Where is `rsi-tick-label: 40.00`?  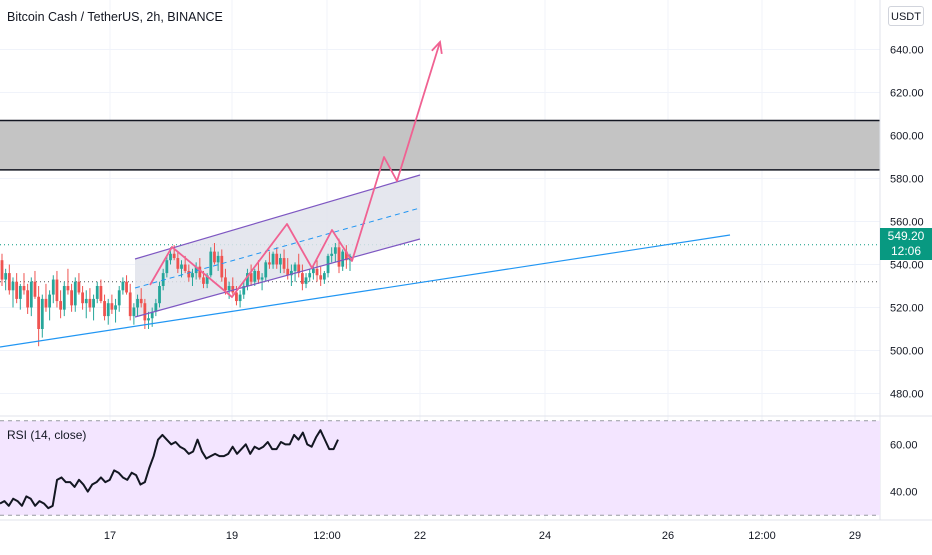
rsi-tick-label: 40.00 is located at coordinates (904, 493).